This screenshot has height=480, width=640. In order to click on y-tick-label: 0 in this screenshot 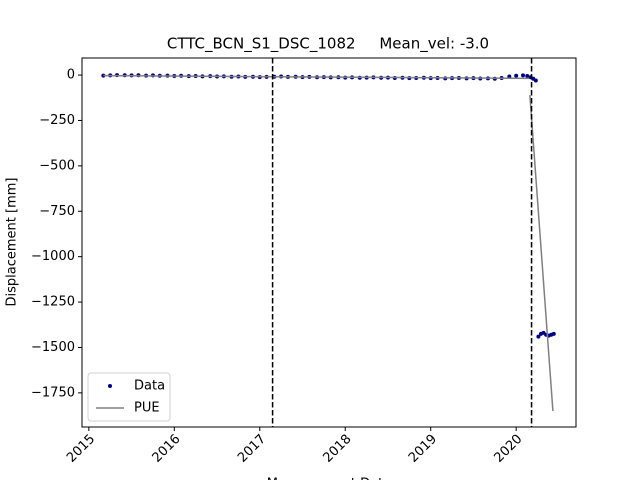, I will do `click(71, 75)`.